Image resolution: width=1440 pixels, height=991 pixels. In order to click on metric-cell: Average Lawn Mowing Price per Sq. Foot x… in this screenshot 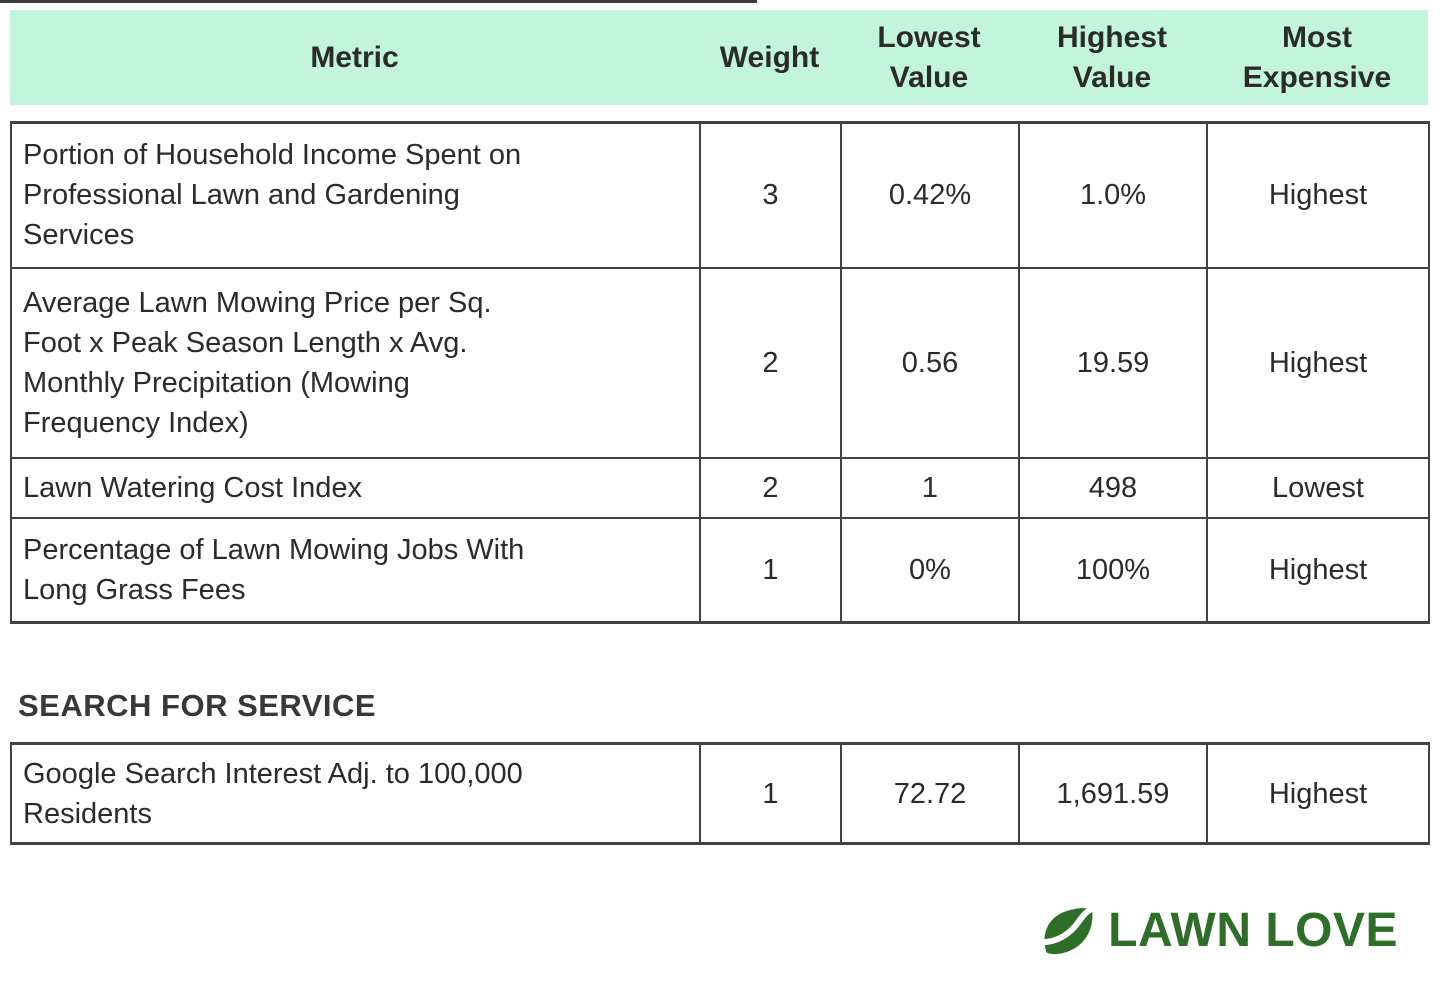, I will do `click(355, 362)`.